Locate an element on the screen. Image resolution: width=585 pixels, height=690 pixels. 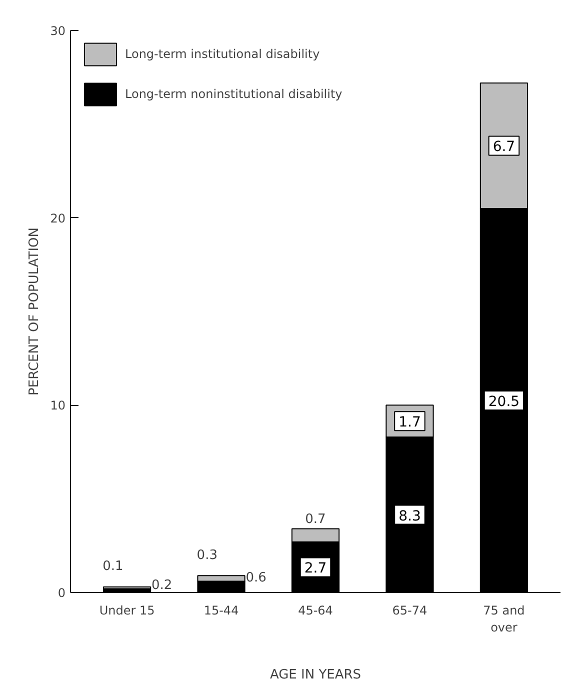
data-label: 0.2 is located at coordinates (162, 585).